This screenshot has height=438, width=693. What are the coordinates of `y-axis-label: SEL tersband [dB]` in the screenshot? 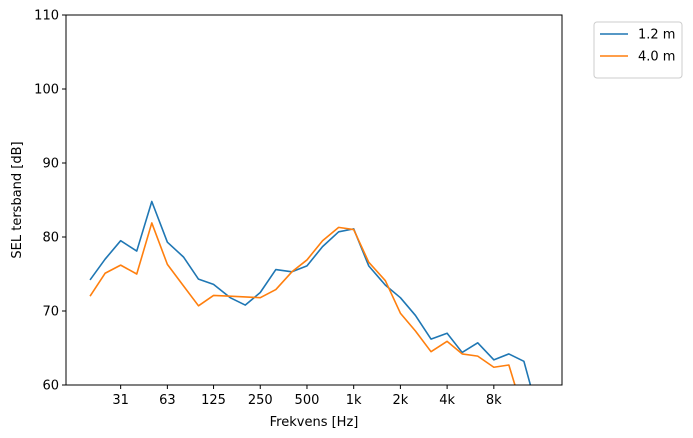 It's located at (17, 199).